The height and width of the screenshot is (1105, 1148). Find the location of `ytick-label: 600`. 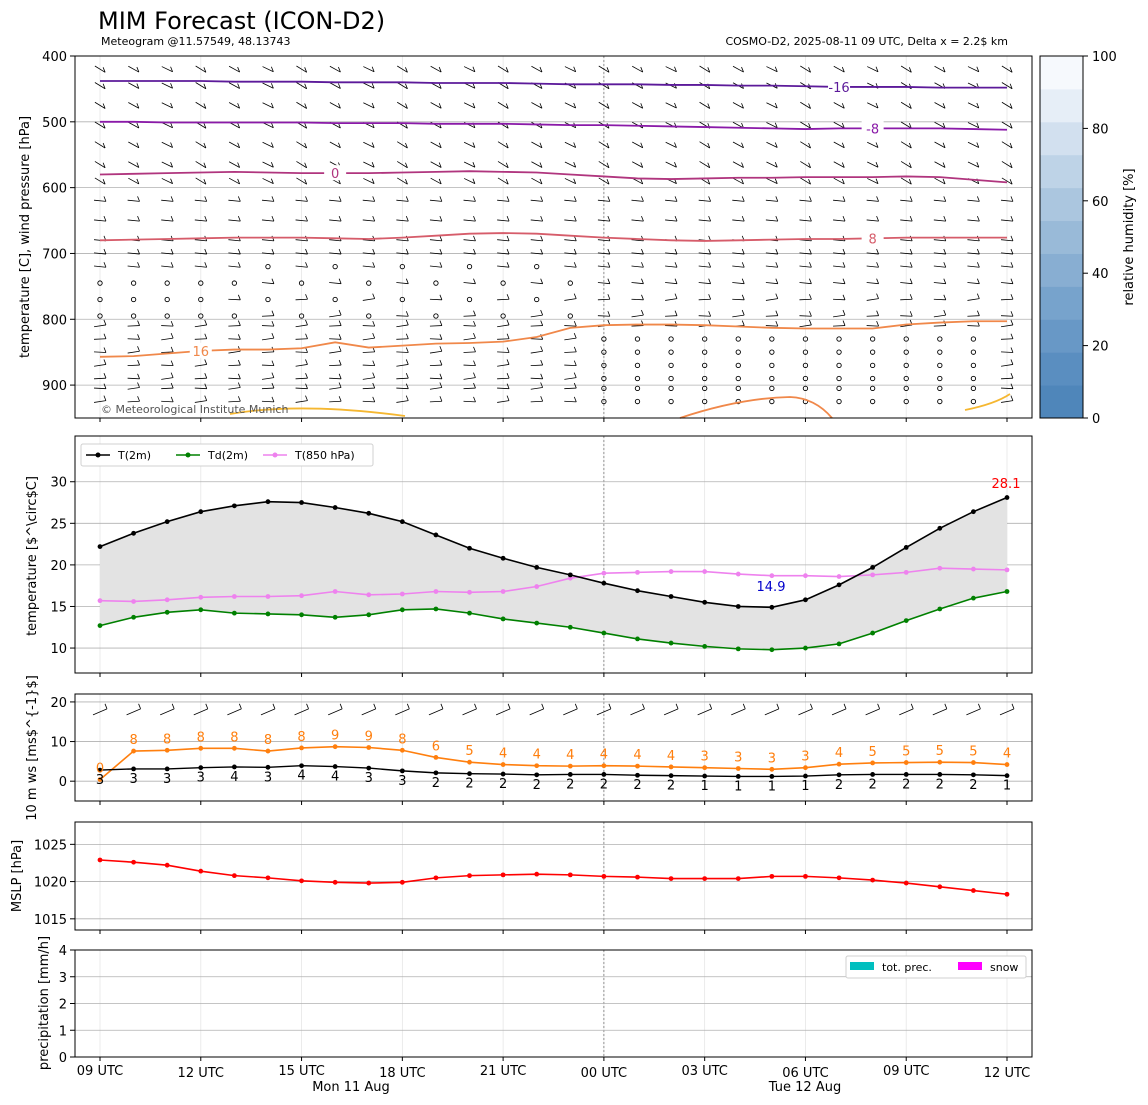

ytick-label: 600 is located at coordinates (54, 189).